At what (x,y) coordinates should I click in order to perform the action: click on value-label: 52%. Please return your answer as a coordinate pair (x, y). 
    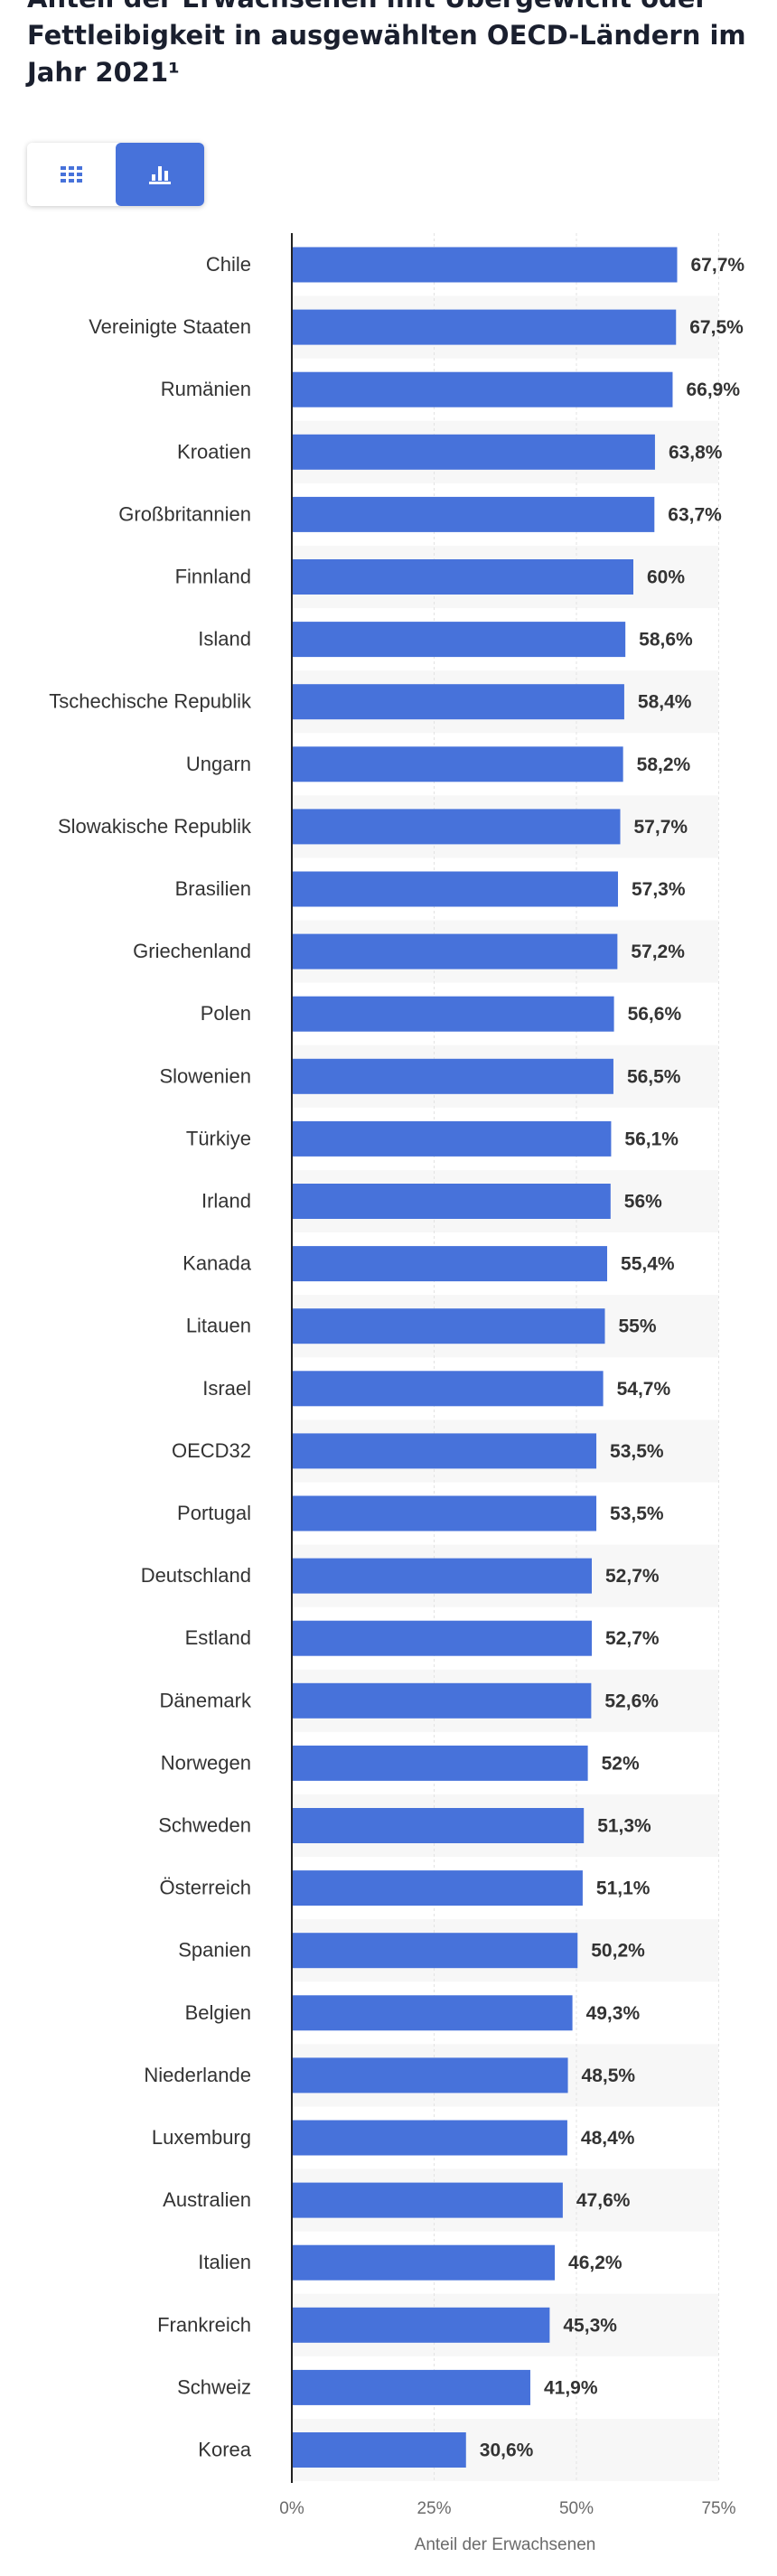
    Looking at the image, I should click on (621, 1763).